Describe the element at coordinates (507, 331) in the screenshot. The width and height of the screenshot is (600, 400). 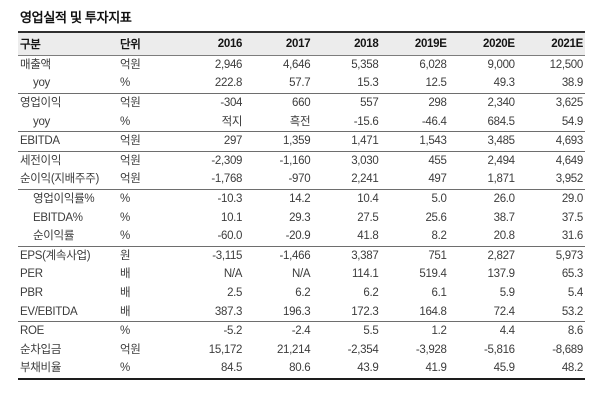
I see `value-cell: 4.4` at that location.